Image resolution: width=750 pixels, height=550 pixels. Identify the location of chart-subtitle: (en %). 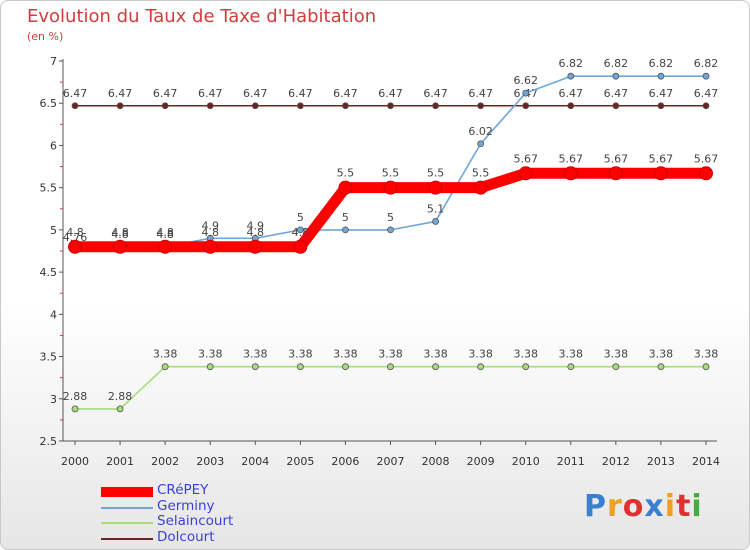
(45, 36).